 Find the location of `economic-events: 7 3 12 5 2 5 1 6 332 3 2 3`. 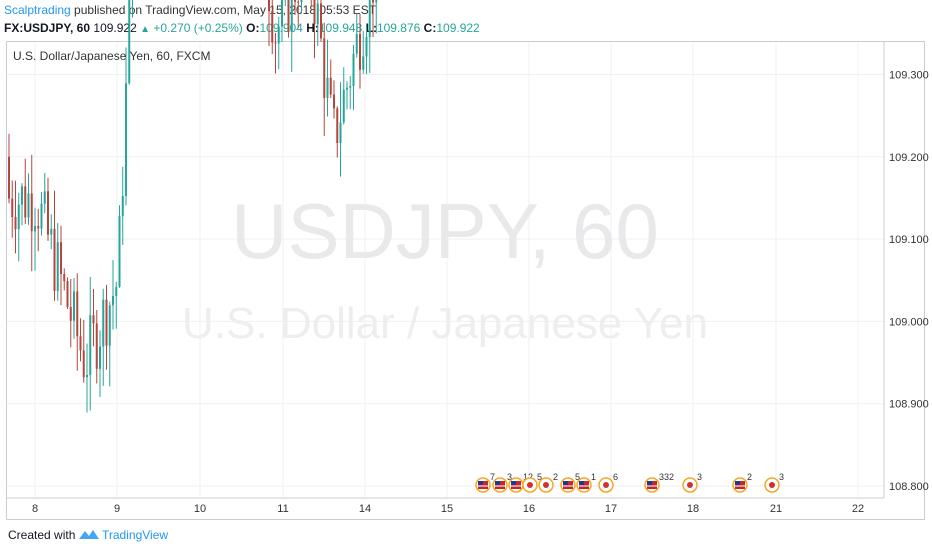

economic-events: 7 3 12 5 2 5 1 6 332 3 2 3 is located at coordinates (629, 482).